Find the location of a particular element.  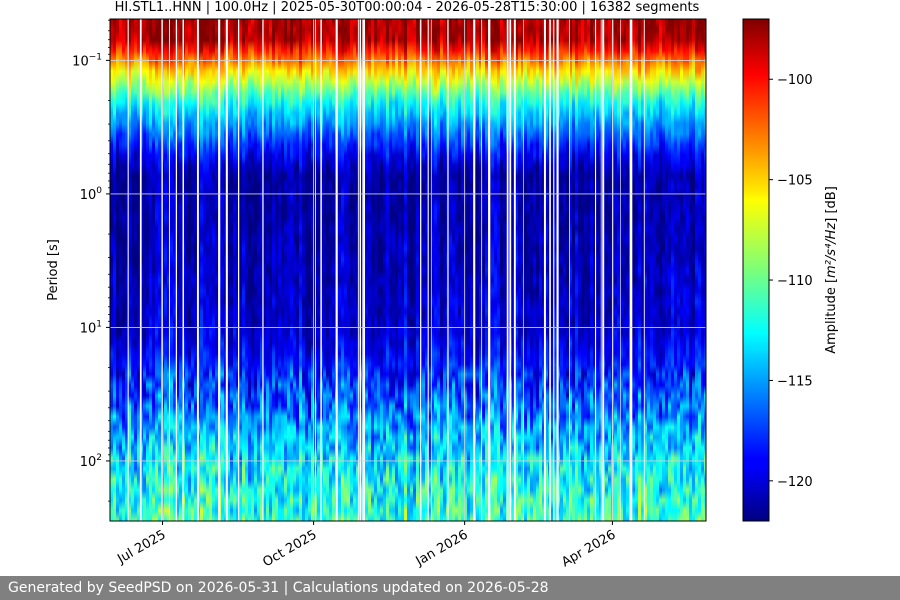

y-axis: 10⁻¹ 10⁰ 10¹ 10² is located at coordinates (91, 260).